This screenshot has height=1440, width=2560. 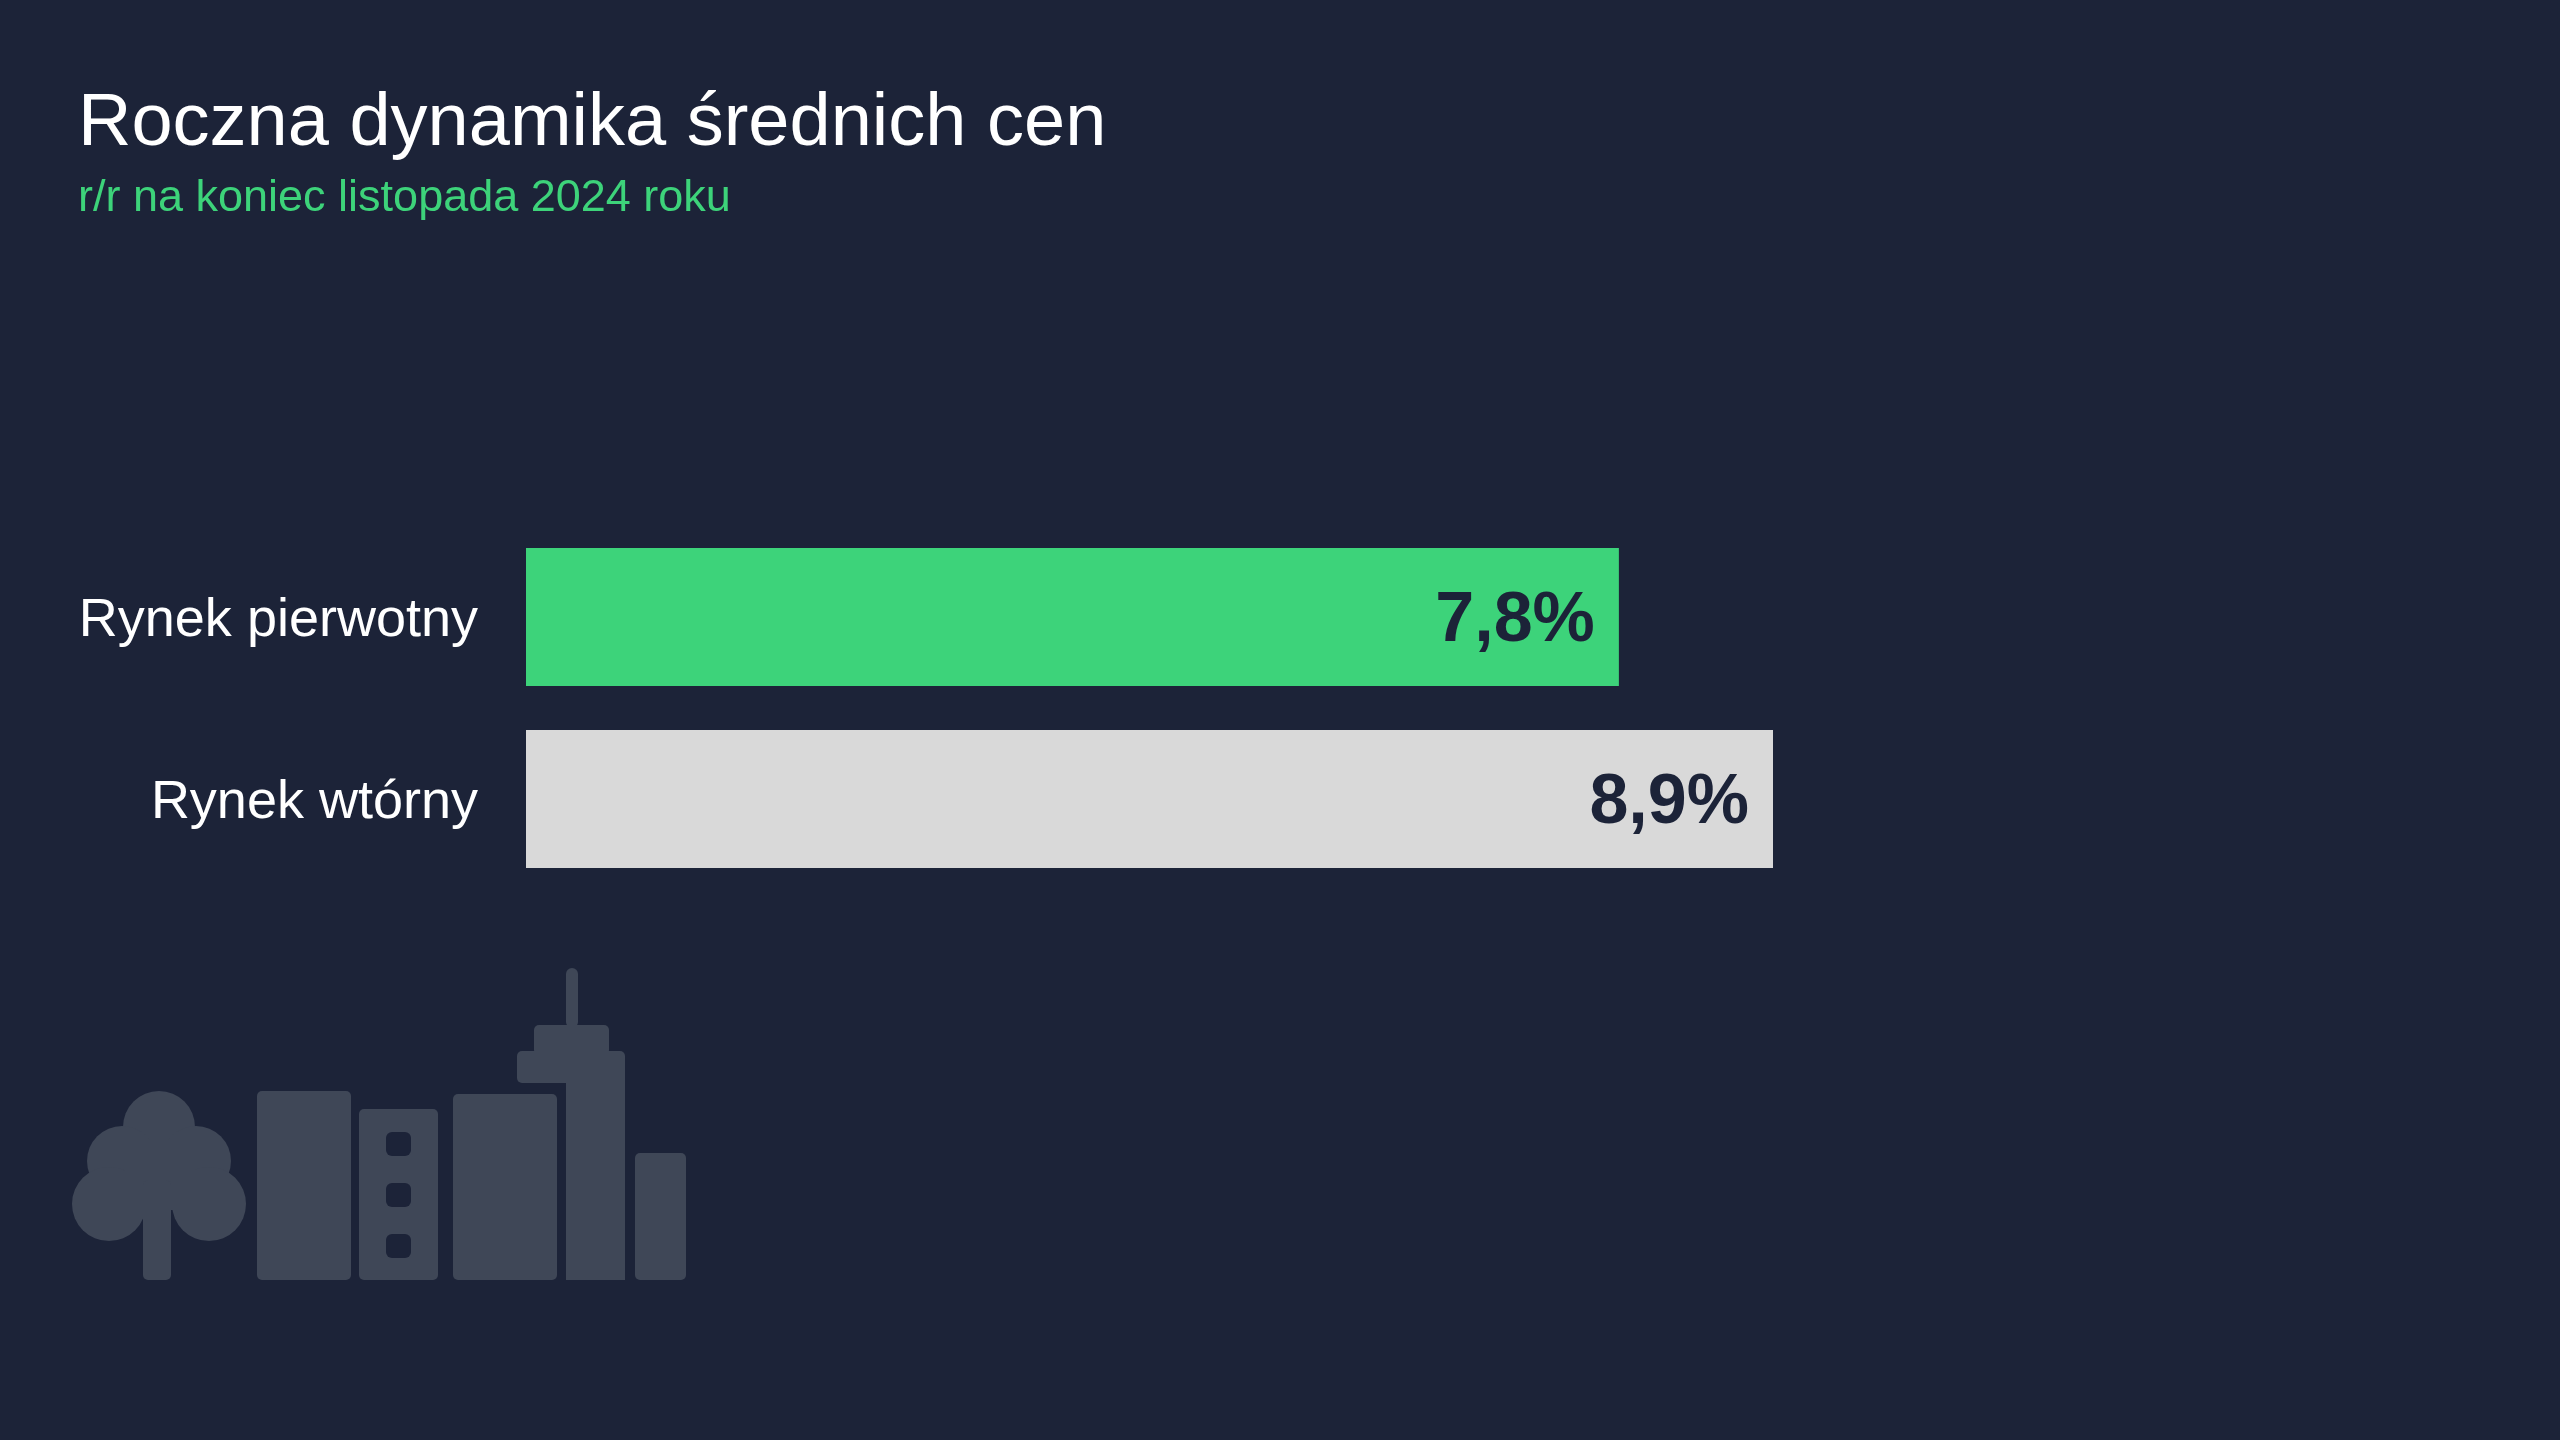 What do you see at coordinates (1515, 617) in the screenshot?
I see `data-label: 7,8%` at bounding box center [1515, 617].